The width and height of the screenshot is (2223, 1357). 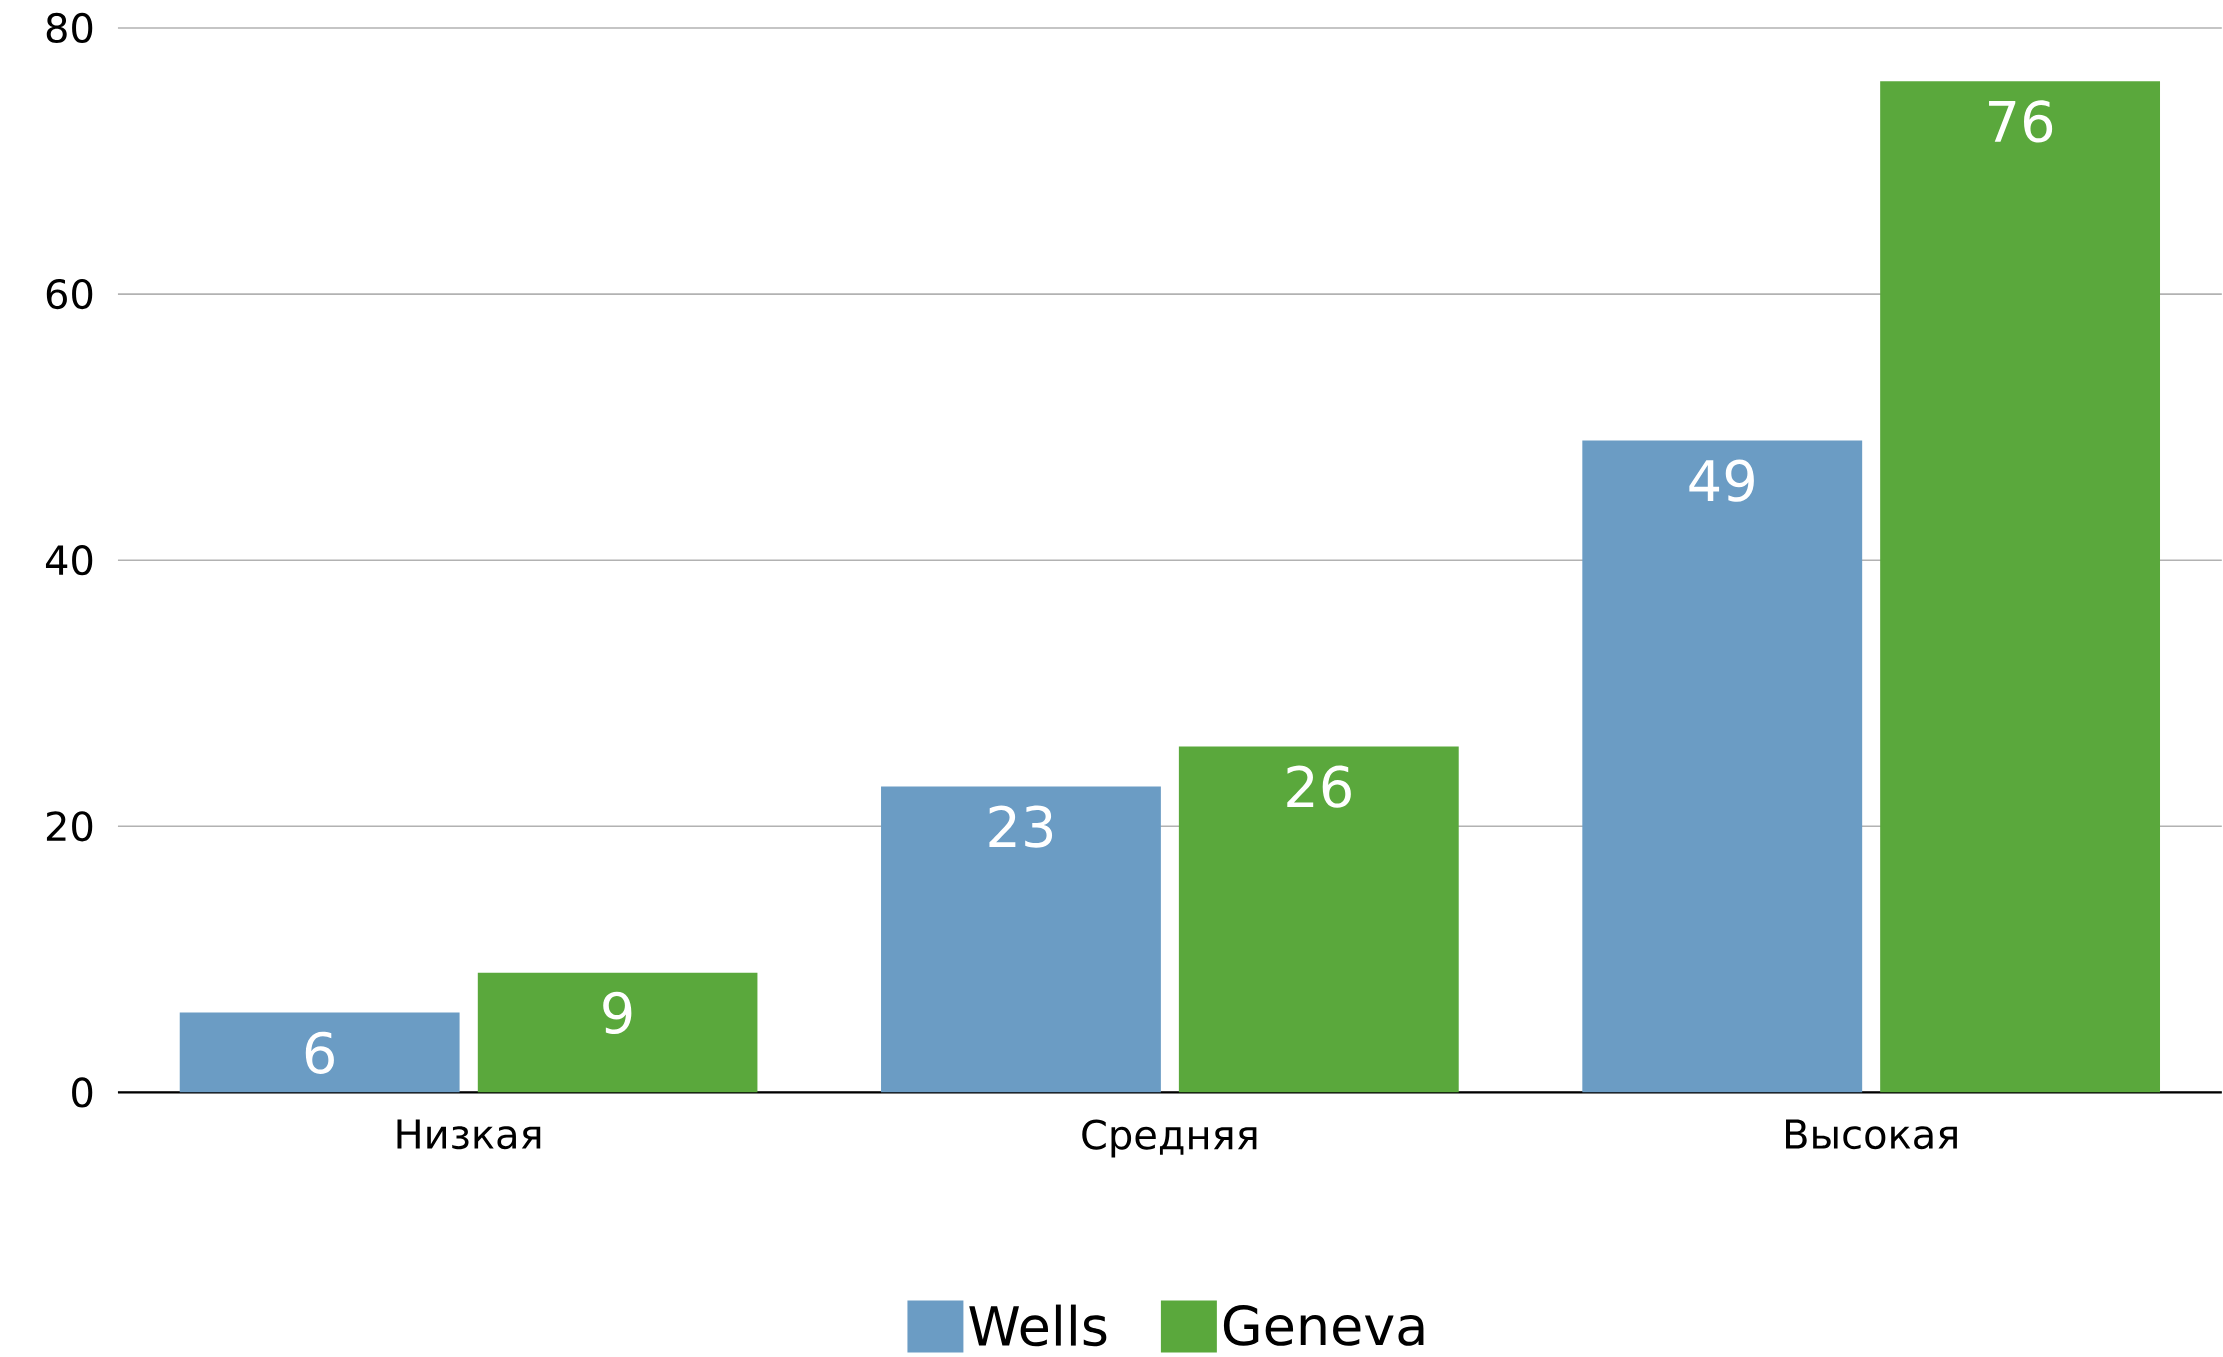 I want to click on y-tick-label: 80, so click(x=69, y=28).